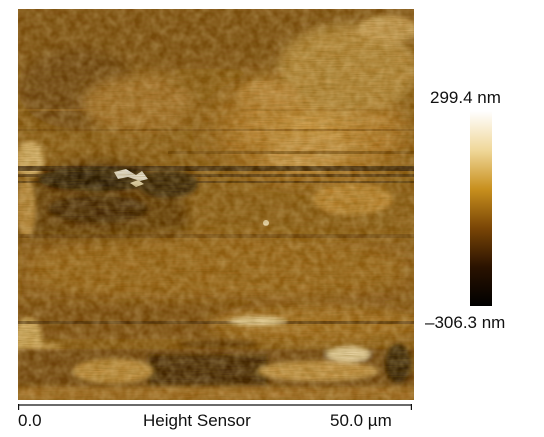 Image resolution: width=544 pixels, height=437 pixels. Describe the element at coordinates (197, 420) in the screenshot. I see `channel-label: Height Sensor` at that location.